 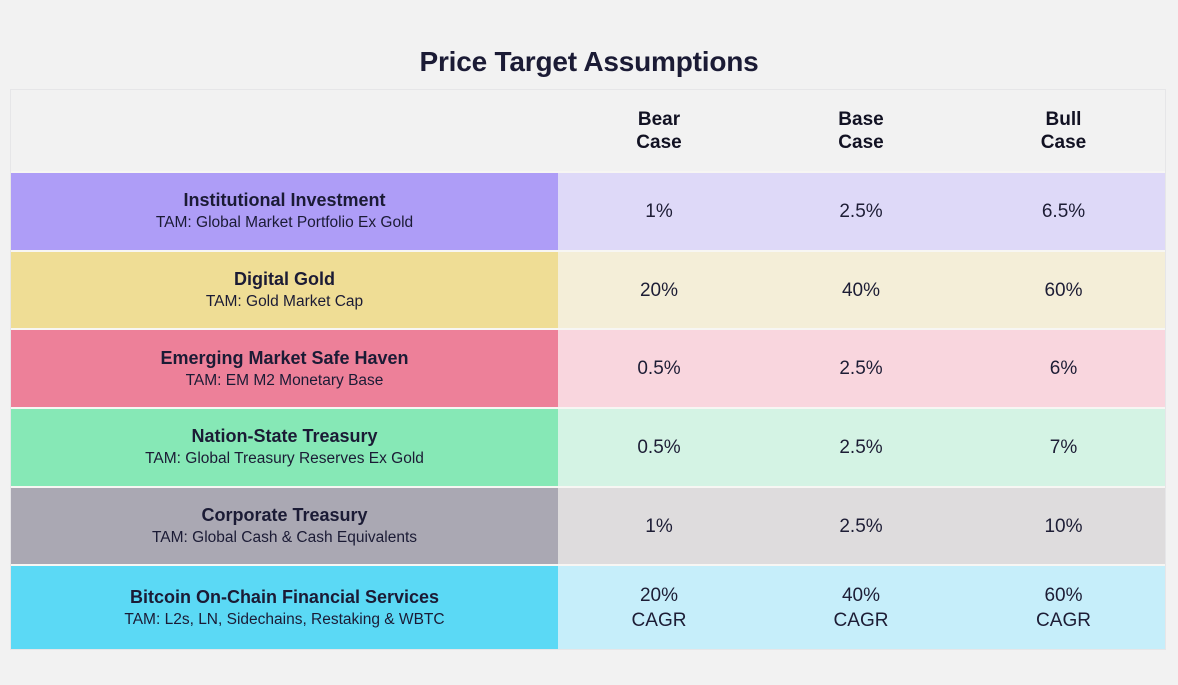 I want to click on cell-base-bitcoin-on-chain-financial-services: 40% CAGR, so click(x=861, y=606).